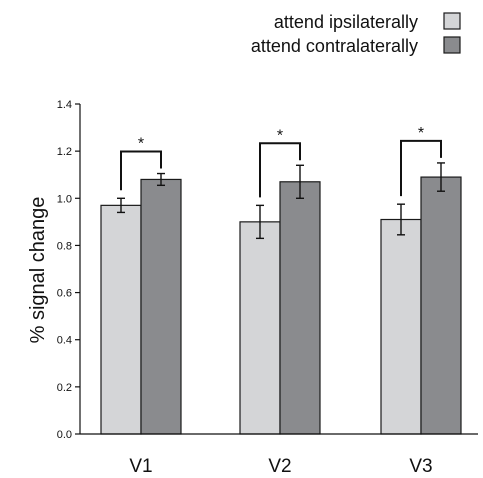 The height and width of the screenshot is (478, 483). Describe the element at coordinates (64, 341) in the screenshot. I see `y-tick-label-0.4: 0.4` at that location.